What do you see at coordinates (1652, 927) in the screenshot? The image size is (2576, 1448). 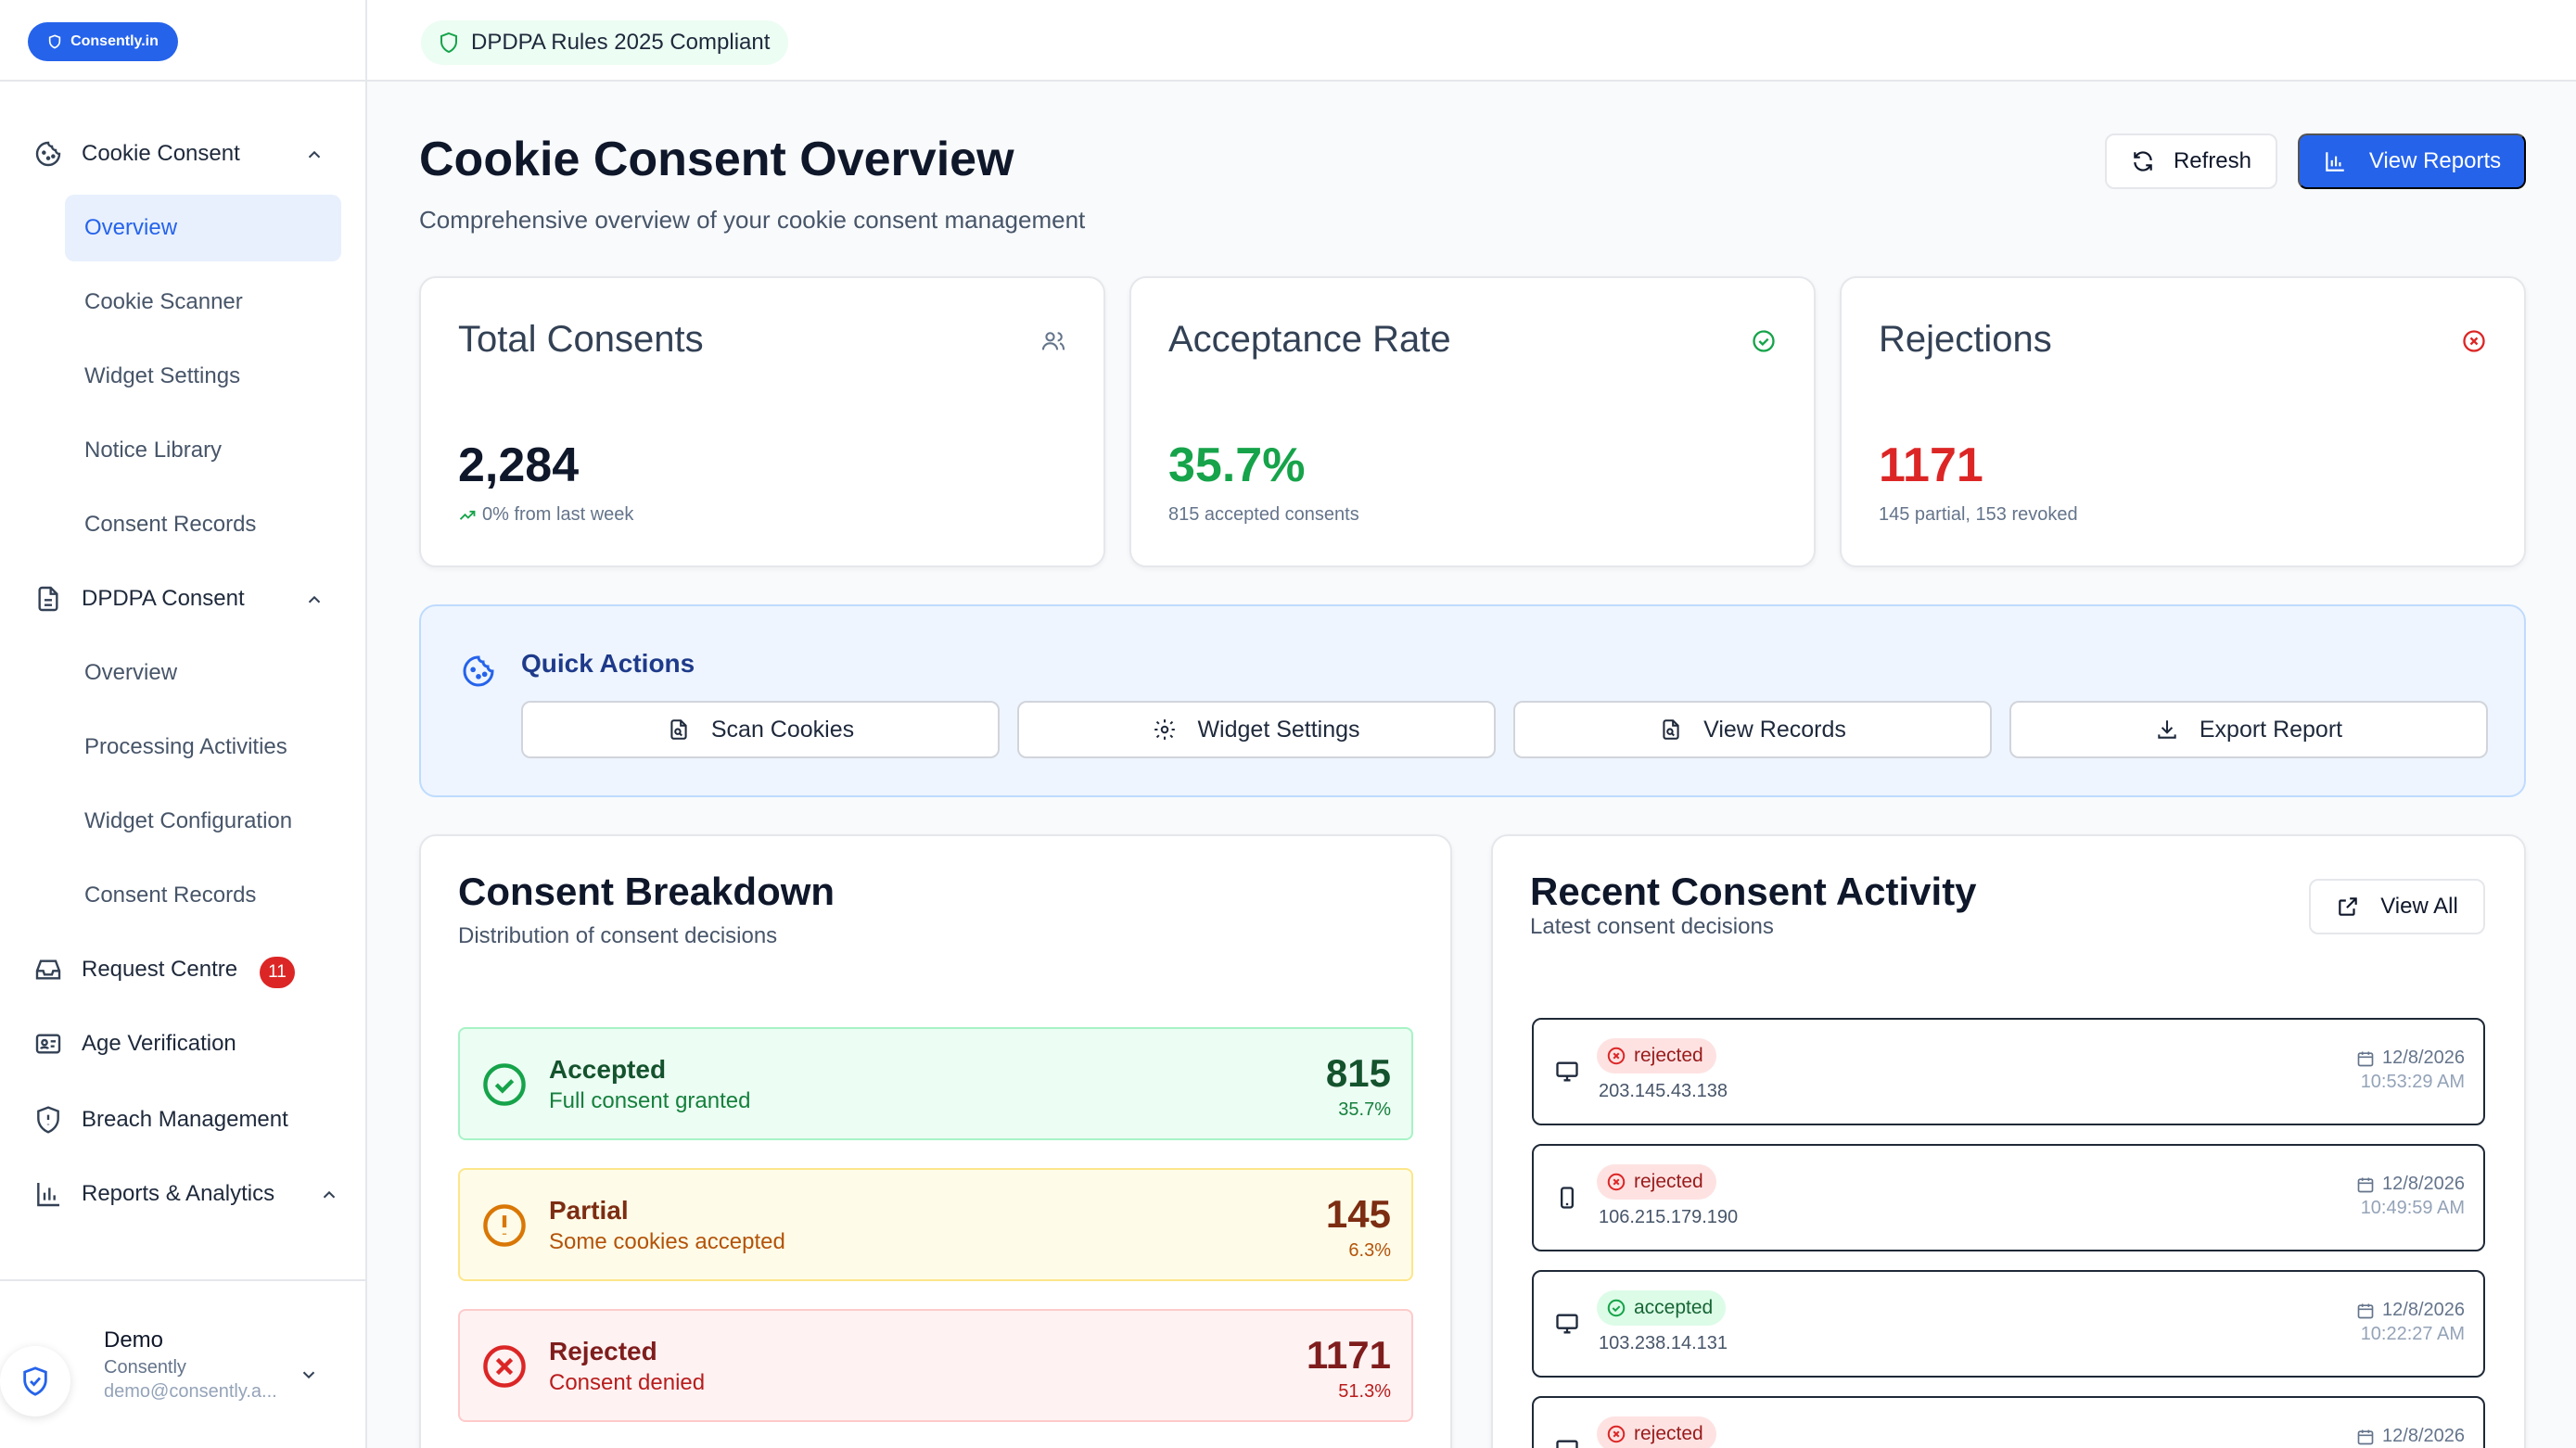 I see `section-subtitle: Latest consent decisions` at bounding box center [1652, 927].